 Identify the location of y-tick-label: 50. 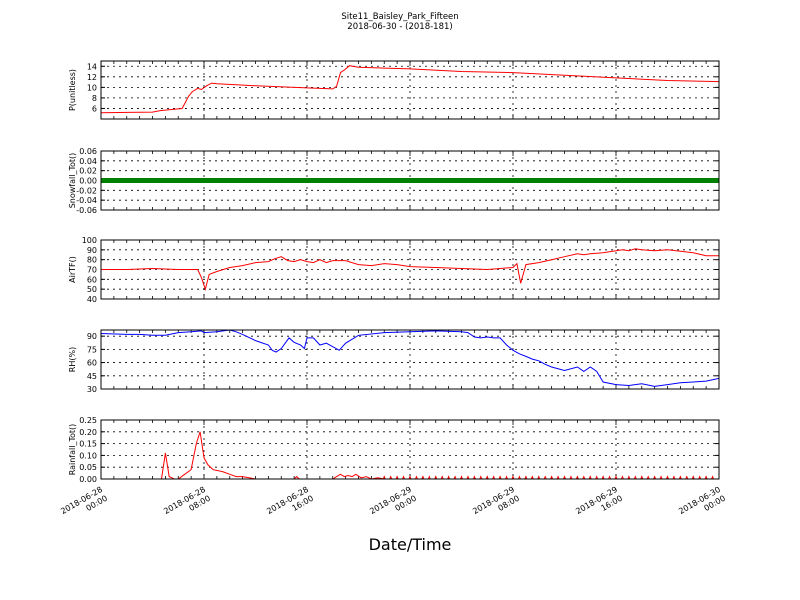
(92, 289).